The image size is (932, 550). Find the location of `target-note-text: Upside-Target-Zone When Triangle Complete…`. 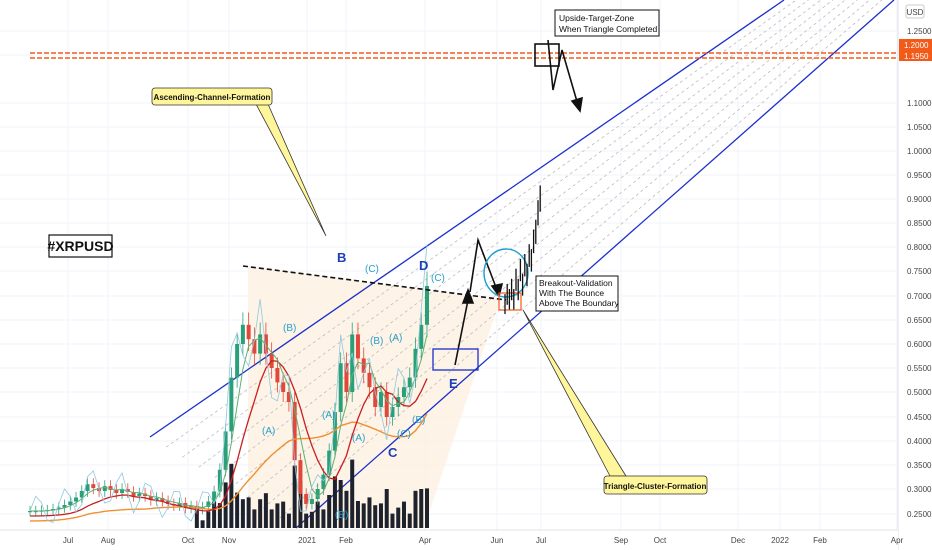

target-note-text: Upside-Target-Zone When Triangle Complete… is located at coordinates (608, 23).